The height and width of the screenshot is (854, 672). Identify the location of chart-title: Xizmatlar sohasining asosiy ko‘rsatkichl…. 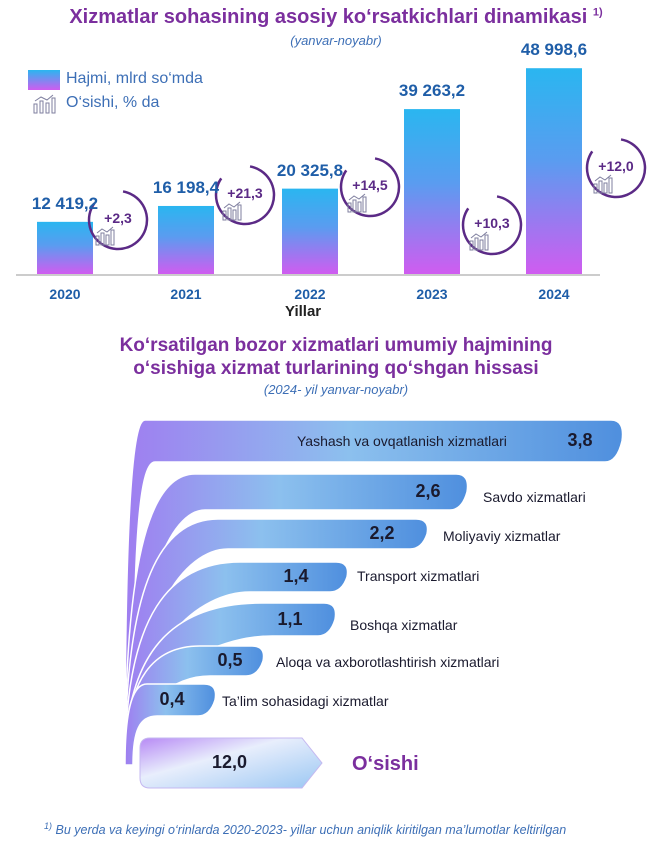
(336, 17).